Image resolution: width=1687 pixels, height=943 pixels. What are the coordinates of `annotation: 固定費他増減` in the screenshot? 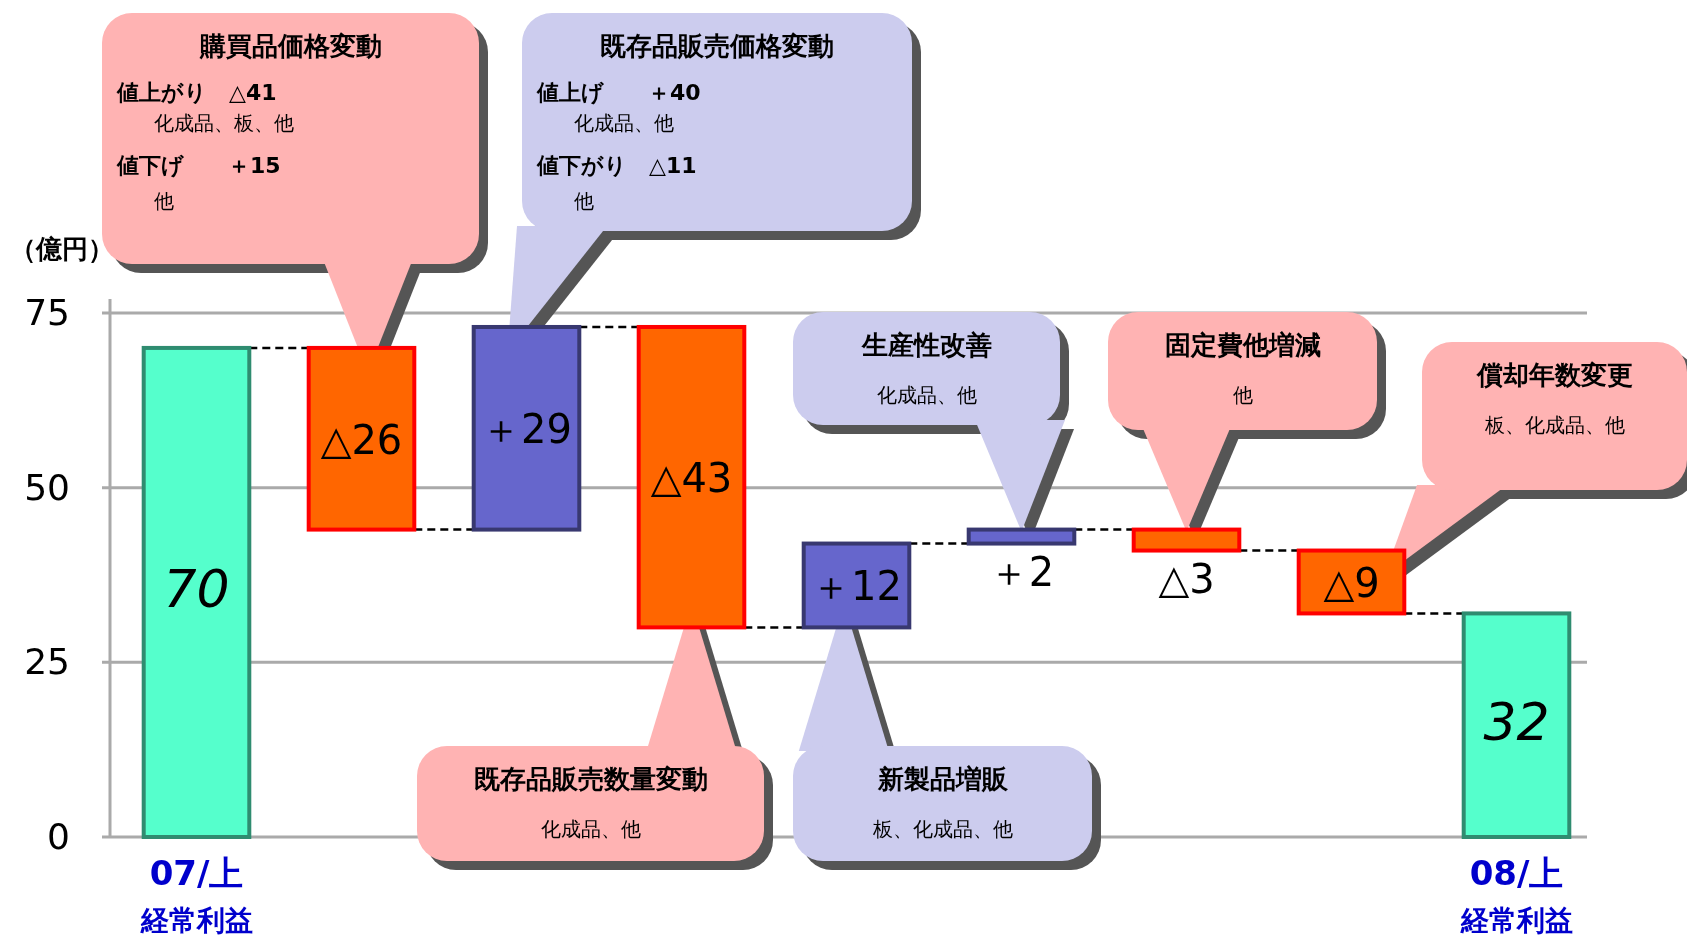 It's located at (1242, 345).